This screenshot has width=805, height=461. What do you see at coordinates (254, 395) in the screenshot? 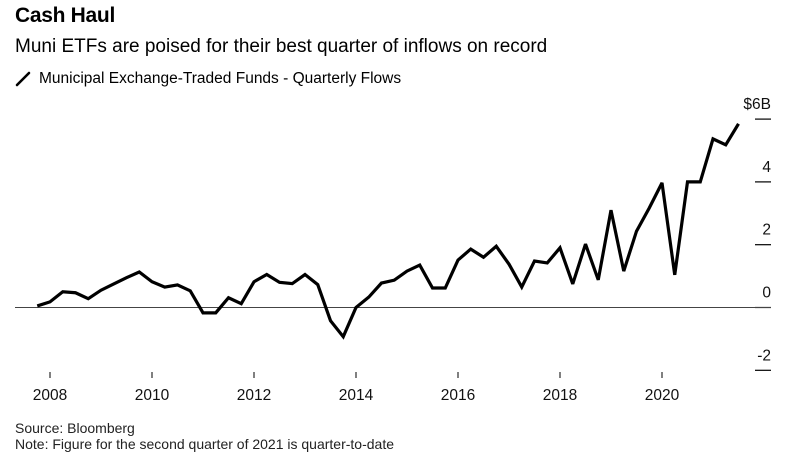
I see `x-tick-label: 2012` at bounding box center [254, 395].